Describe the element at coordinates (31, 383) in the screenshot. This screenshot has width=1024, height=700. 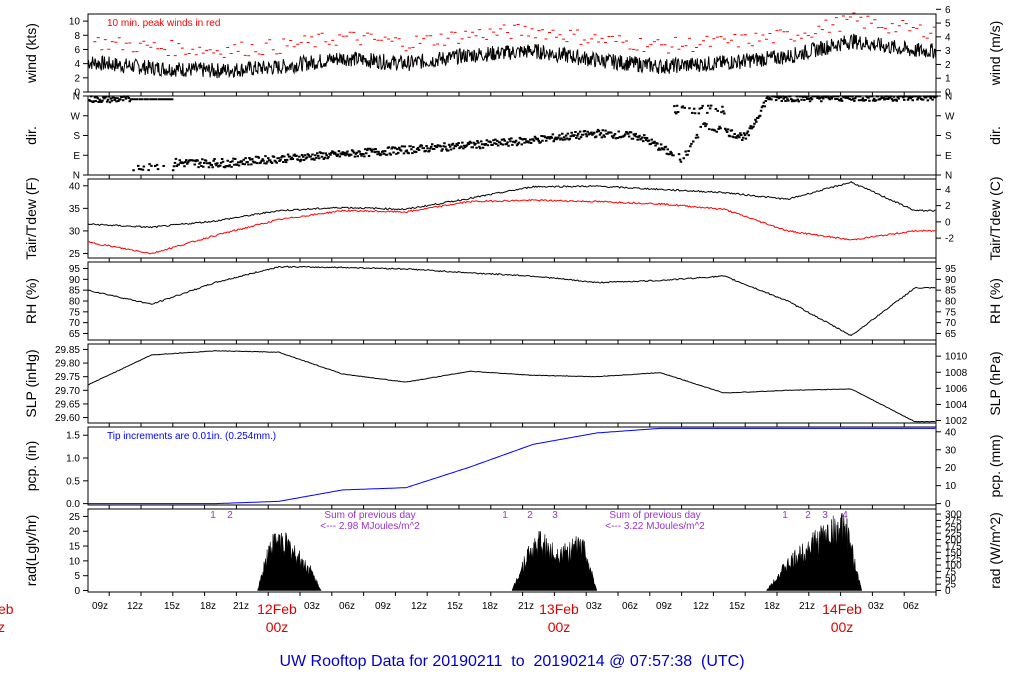
I see `slp-ylabel-left: SLP (inHg)` at that location.